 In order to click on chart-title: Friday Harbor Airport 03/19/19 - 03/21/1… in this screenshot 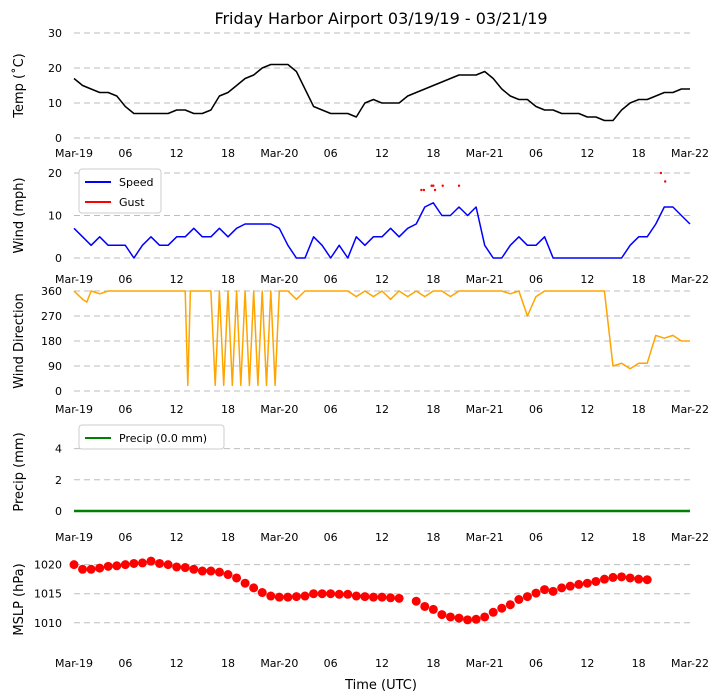, I will do `click(380, 18)`.